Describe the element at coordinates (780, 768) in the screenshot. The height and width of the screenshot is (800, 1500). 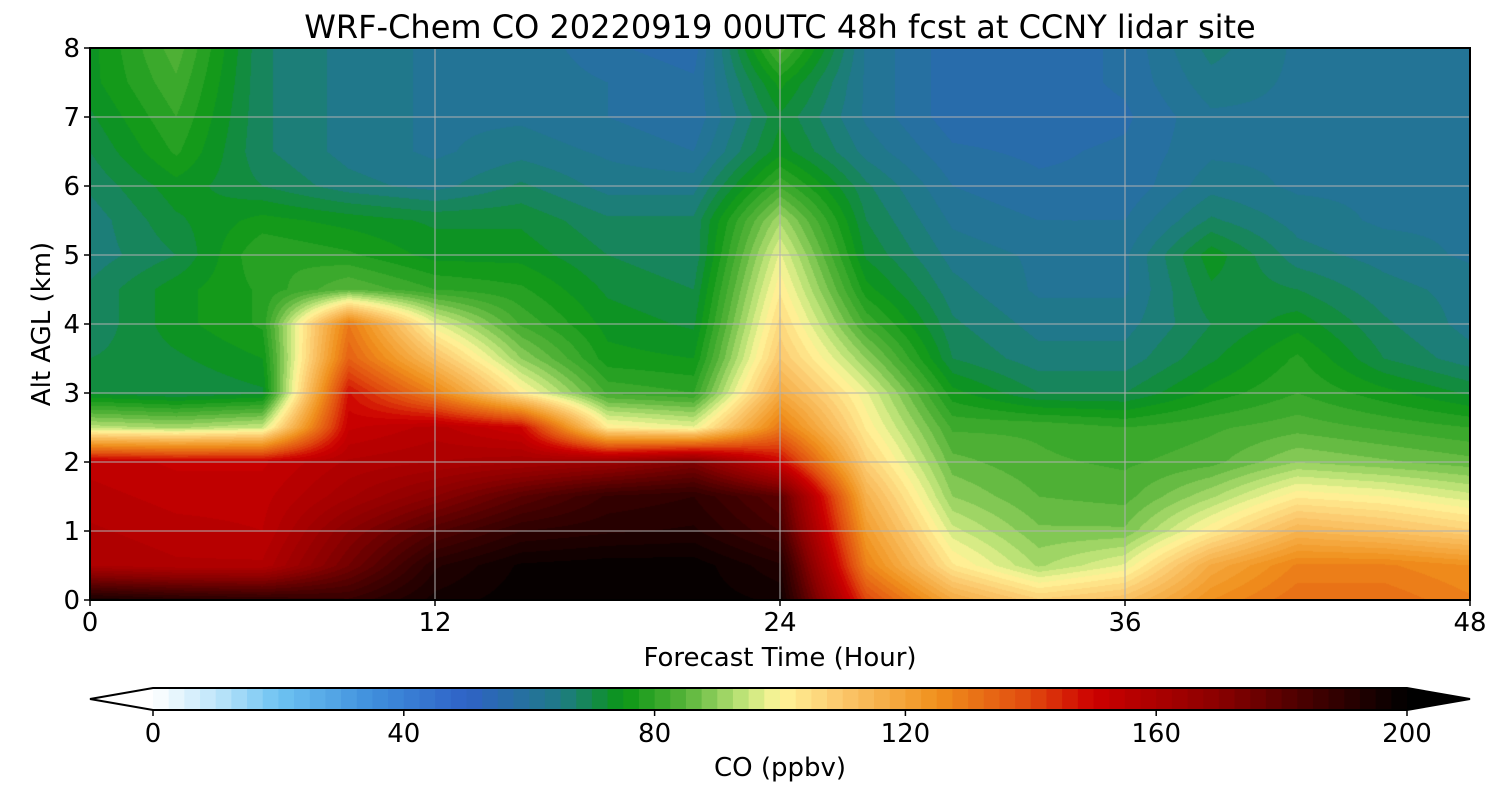
I see `colorbar-label: CO (ppbv)` at that location.